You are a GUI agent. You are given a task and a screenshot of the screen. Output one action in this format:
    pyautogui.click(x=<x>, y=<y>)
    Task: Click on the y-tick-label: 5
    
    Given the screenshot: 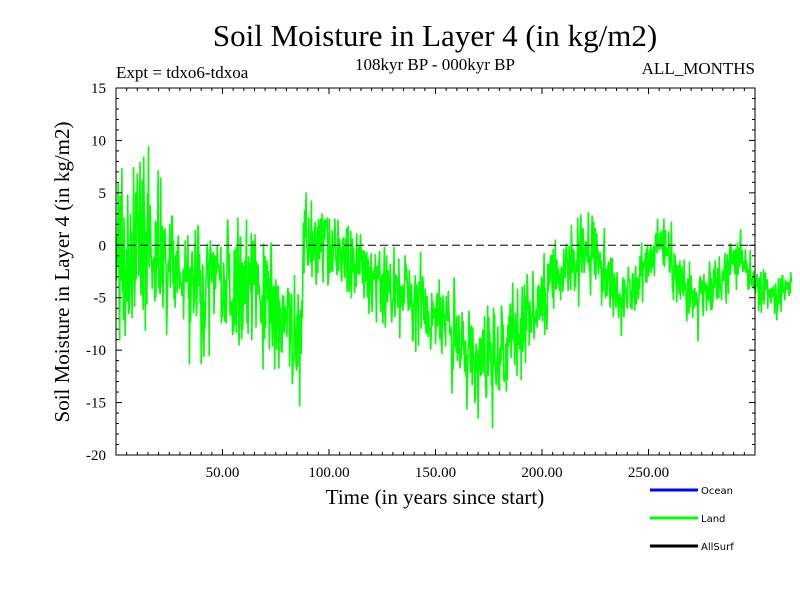 What is the action you would take?
    pyautogui.click(x=103, y=194)
    